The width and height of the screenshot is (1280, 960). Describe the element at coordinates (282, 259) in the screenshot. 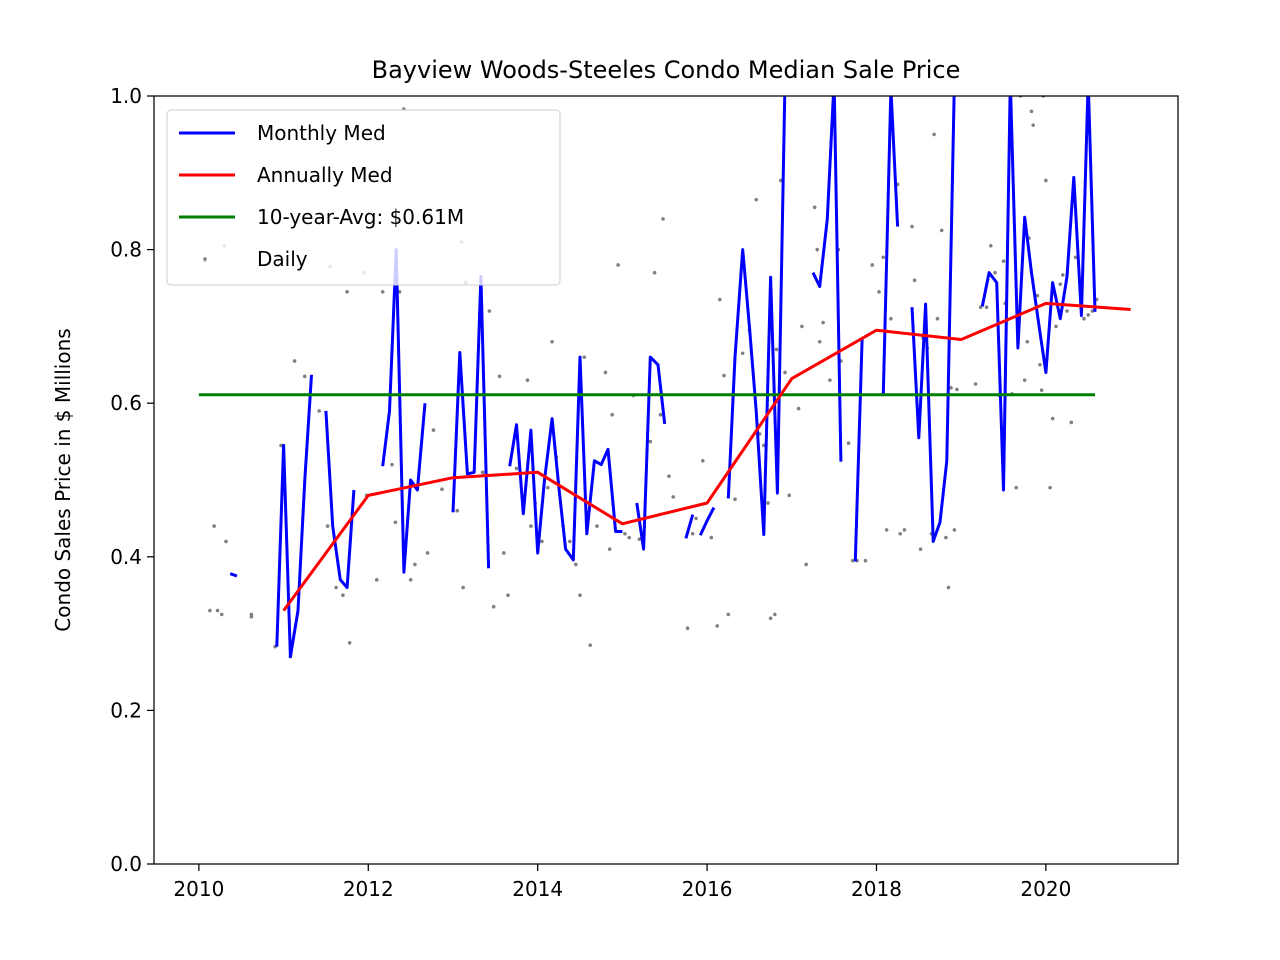

I see `legend-label: Daily` at that location.